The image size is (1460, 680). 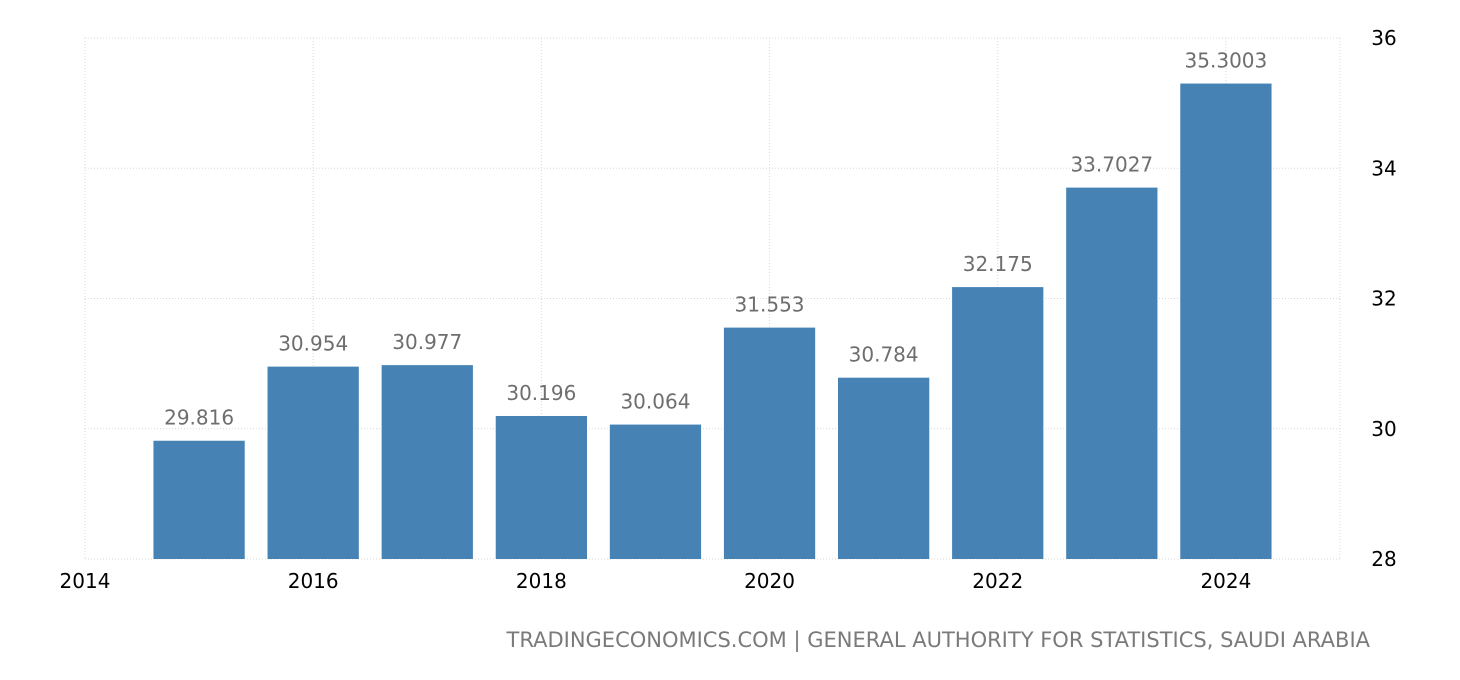 I want to click on y-tick-label: 36, so click(x=1383, y=38).